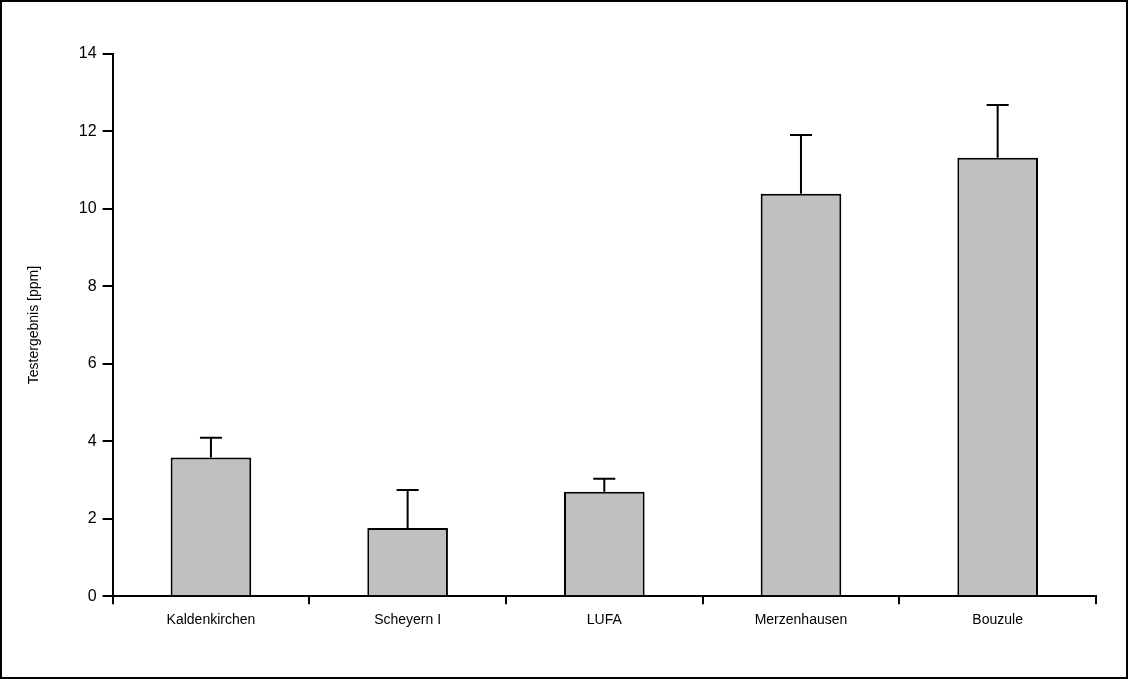  I want to click on x-tick-label: LUFA, so click(604, 619).